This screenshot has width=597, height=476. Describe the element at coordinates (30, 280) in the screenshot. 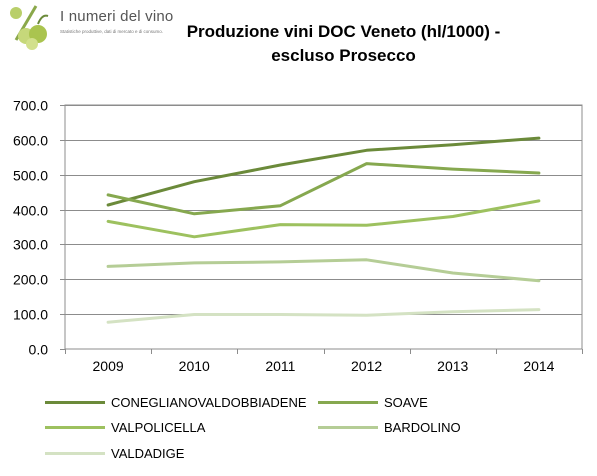

I see `y-tick-label: 200.0` at that location.